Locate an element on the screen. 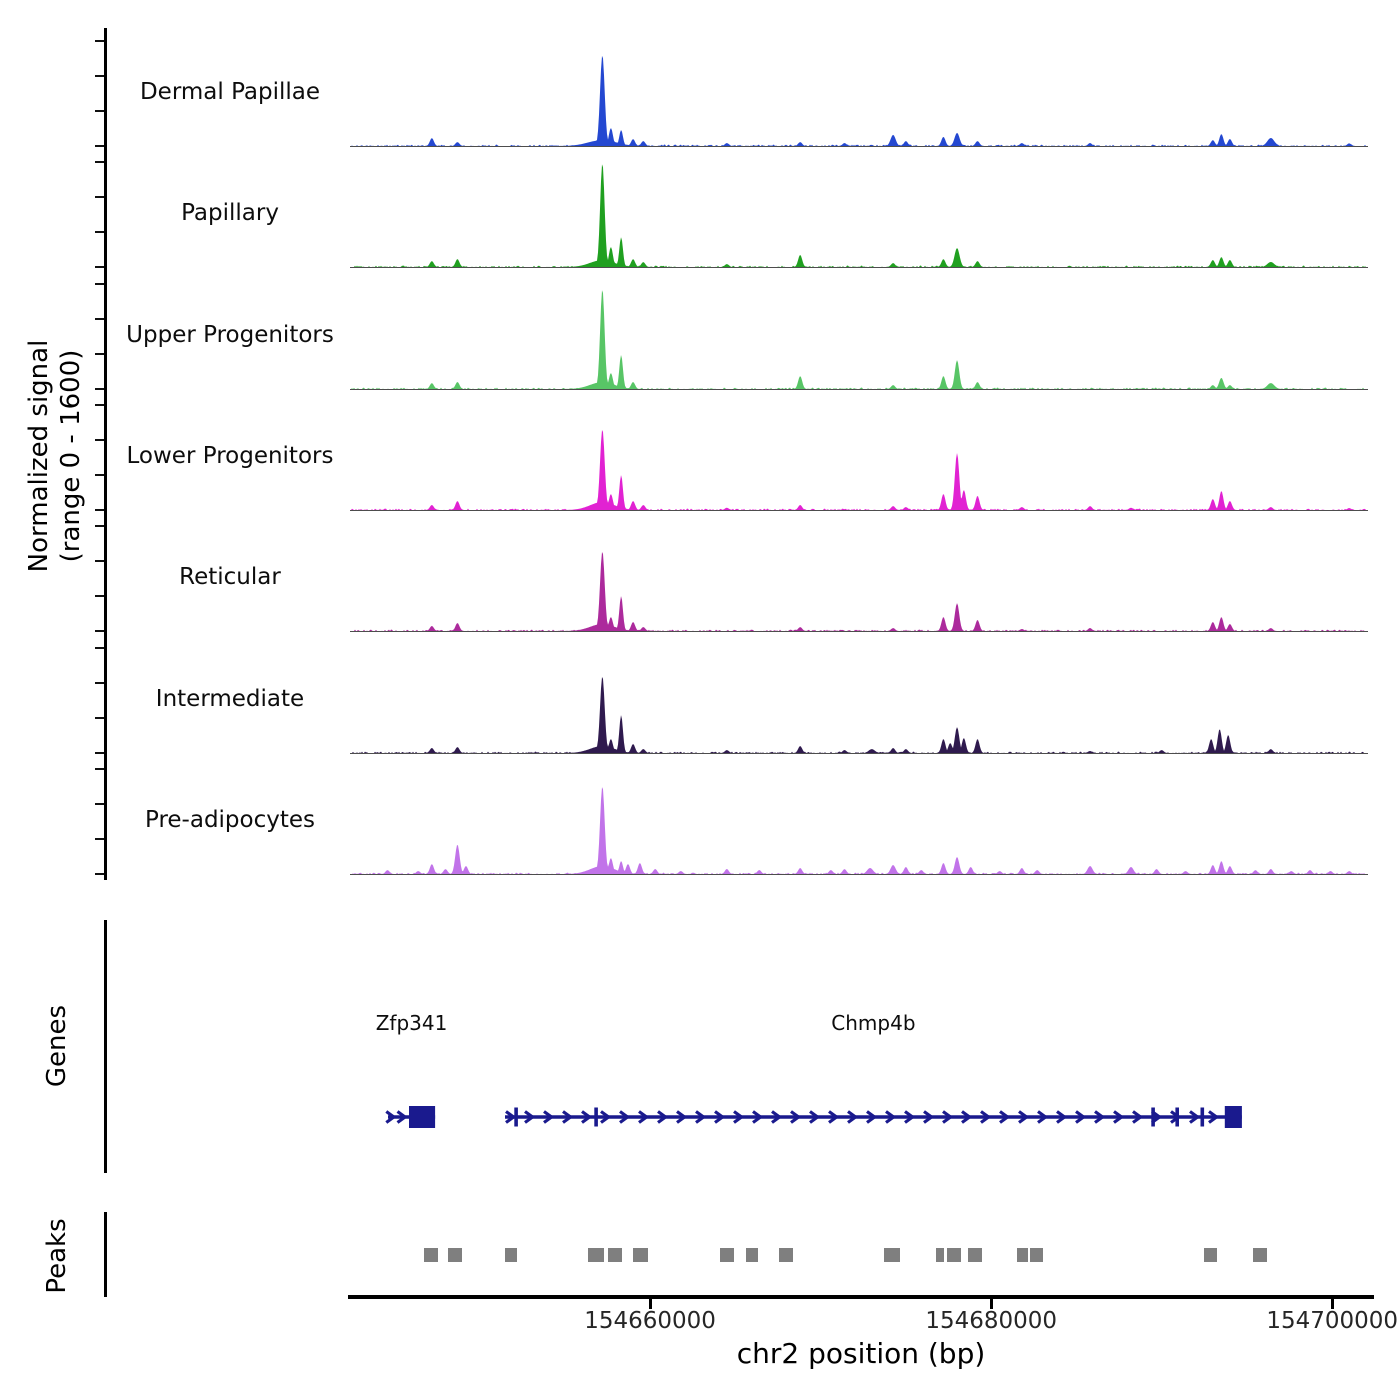 This screenshot has height=1400, width=1400. x-axis-title: chr2 position (bp) is located at coordinates (861, 1353).